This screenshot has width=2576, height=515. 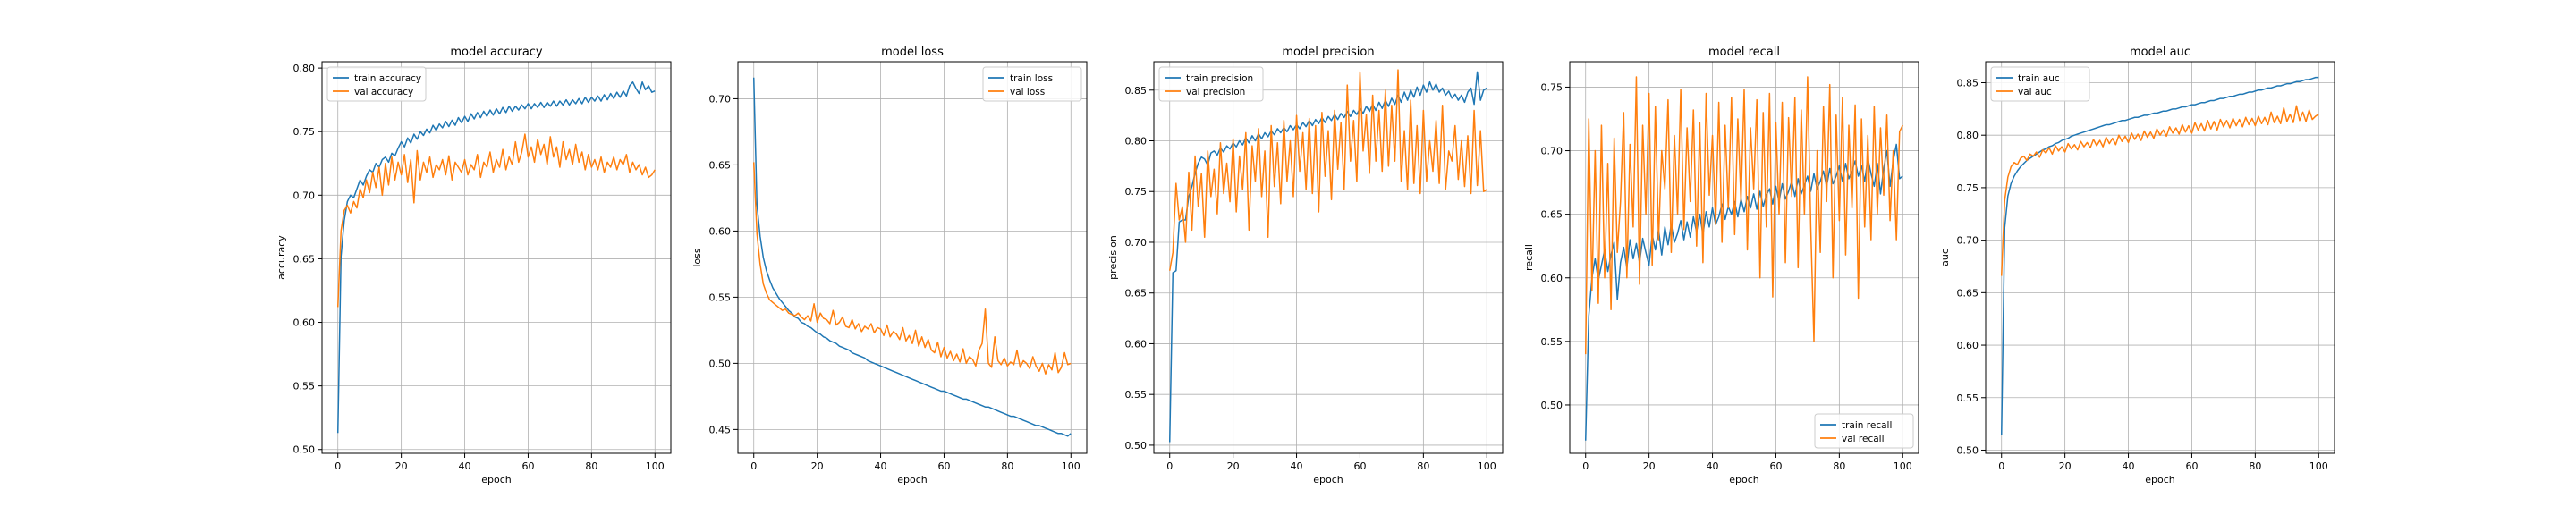 What do you see at coordinates (1031, 78) in the screenshot?
I see `legend-label-0: train loss` at bounding box center [1031, 78].